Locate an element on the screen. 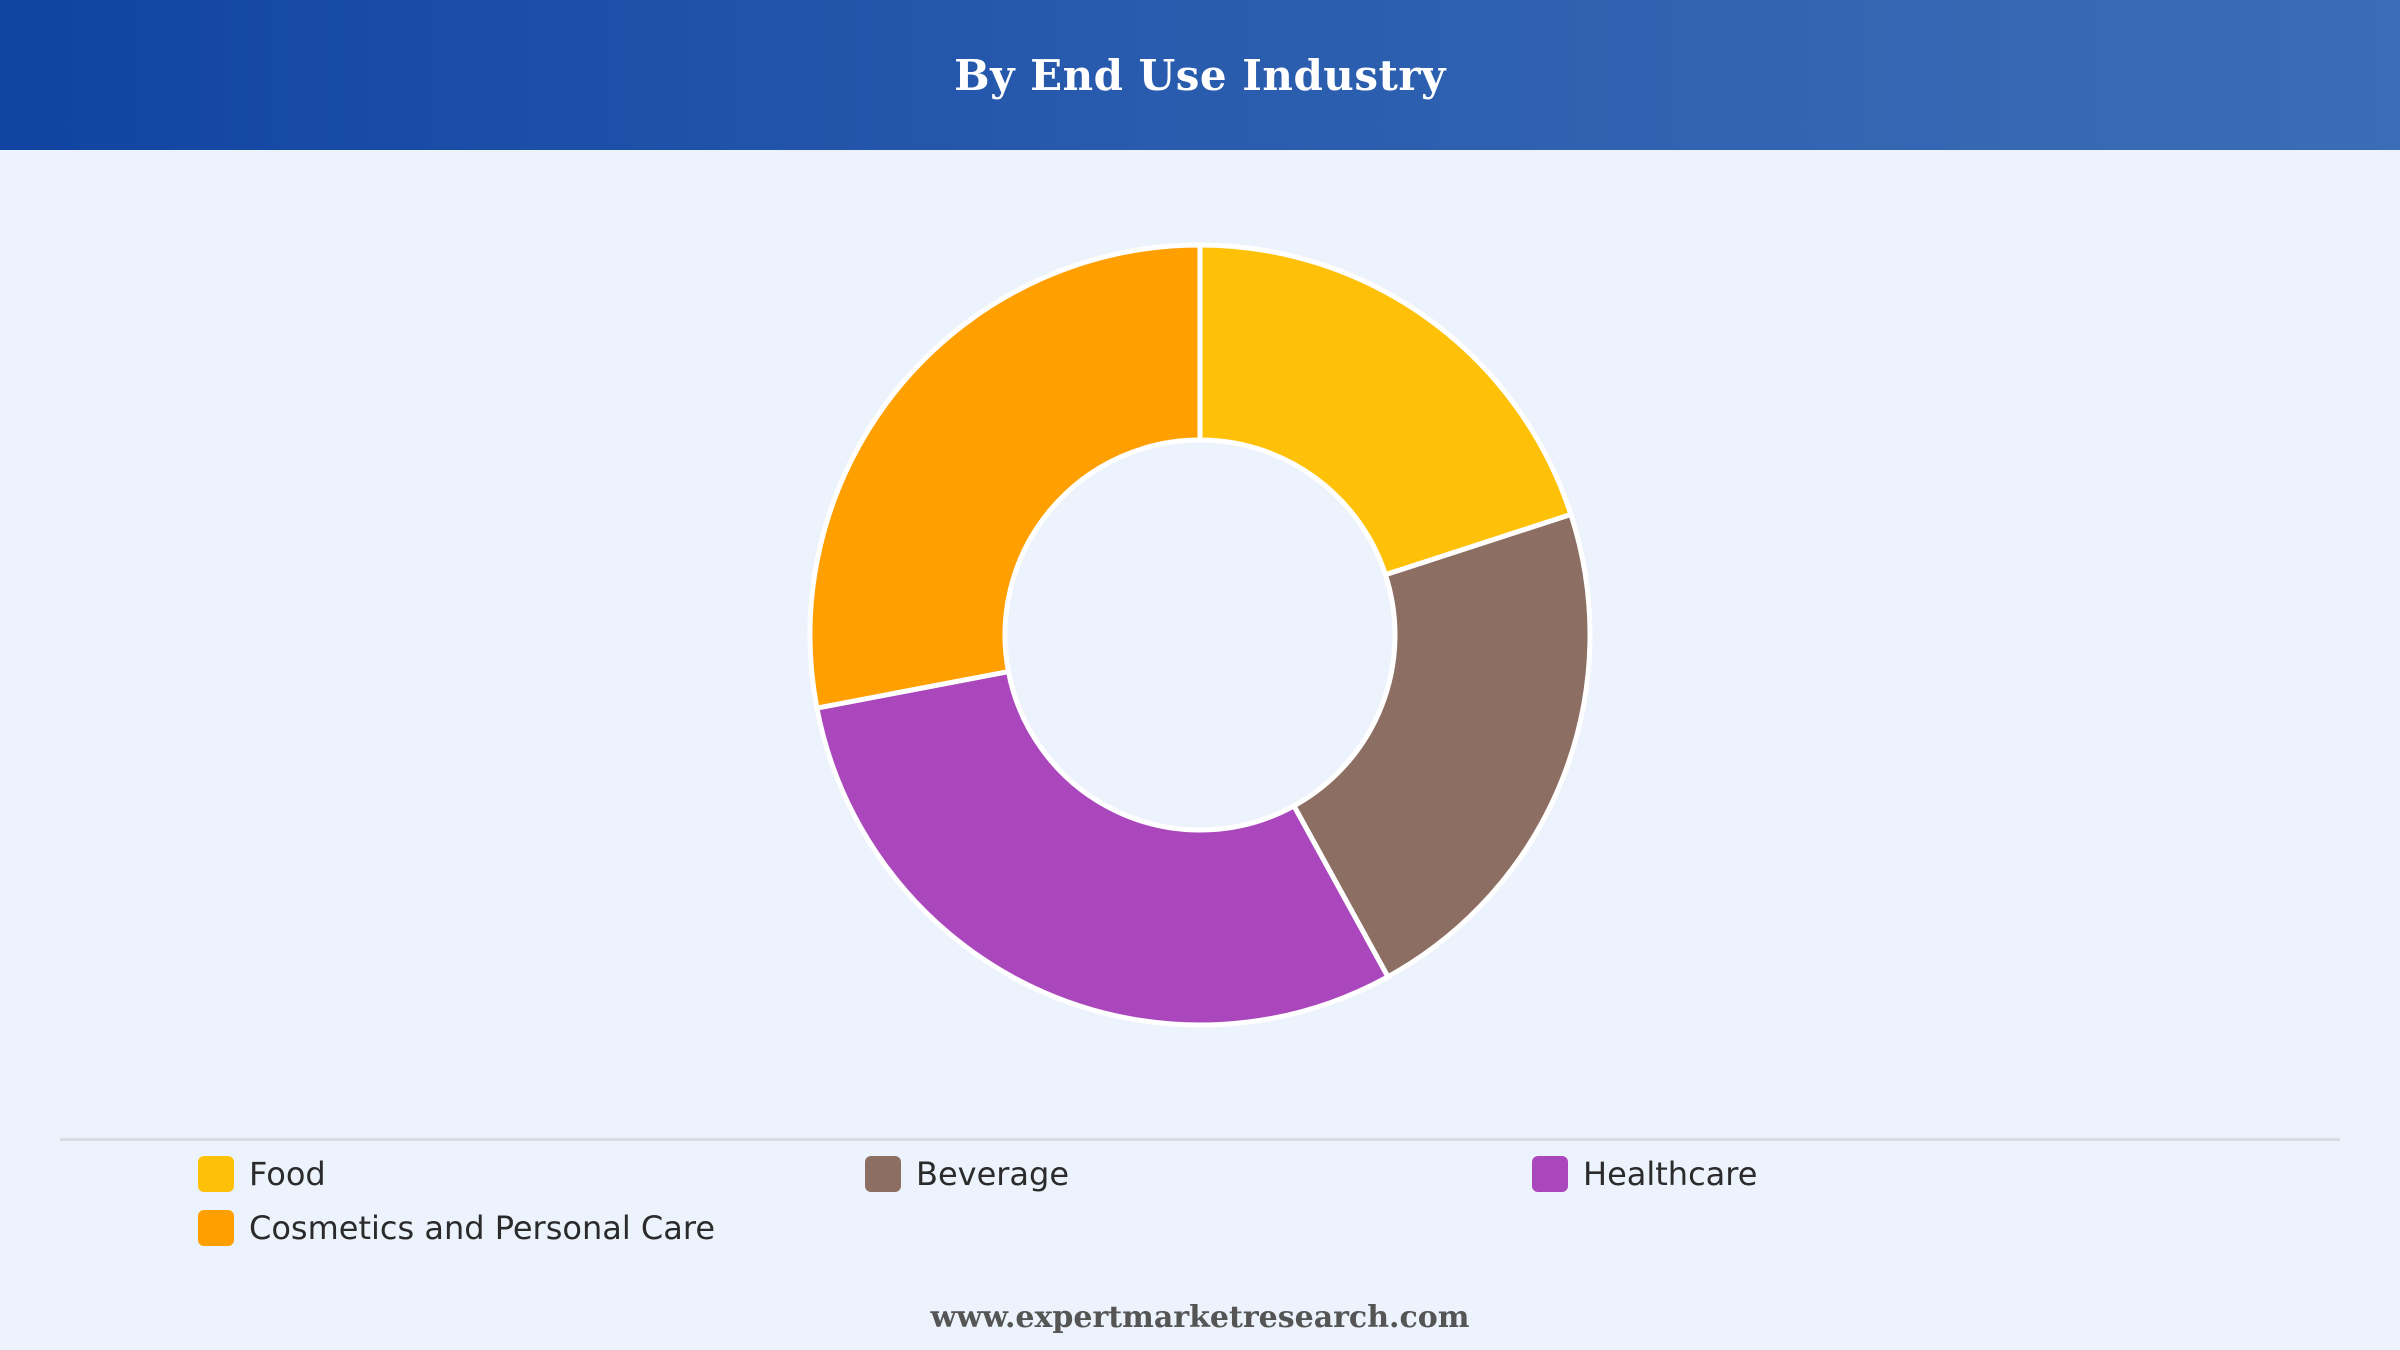 The height and width of the screenshot is (1350, 2400). legend-item-cosmetics-and-personal-care: Cosmetics and Personal Care is located at coordinates (531, 1228).